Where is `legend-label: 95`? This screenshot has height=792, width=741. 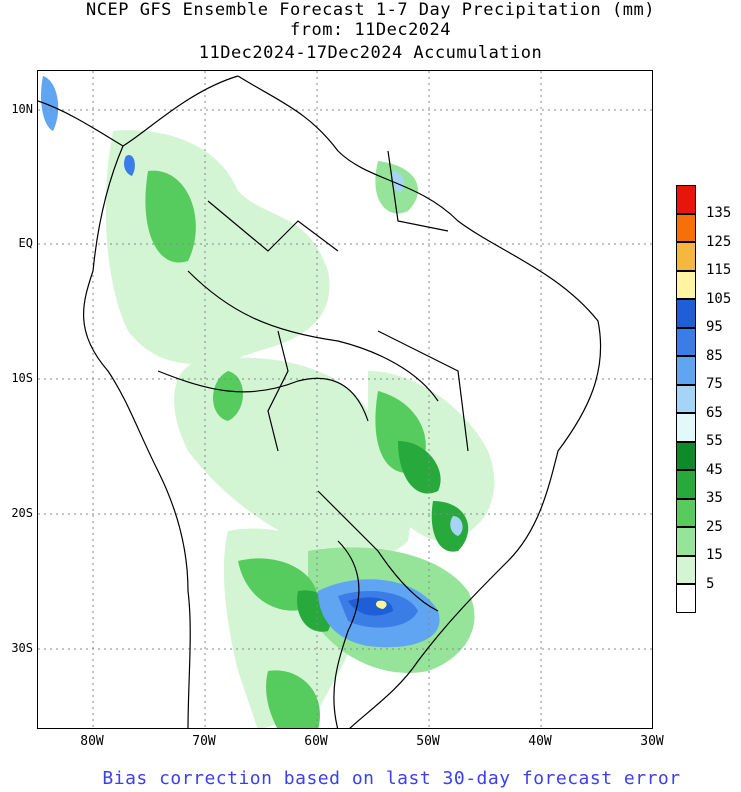
legend-label: 95 is located at coordinates (714, 327).